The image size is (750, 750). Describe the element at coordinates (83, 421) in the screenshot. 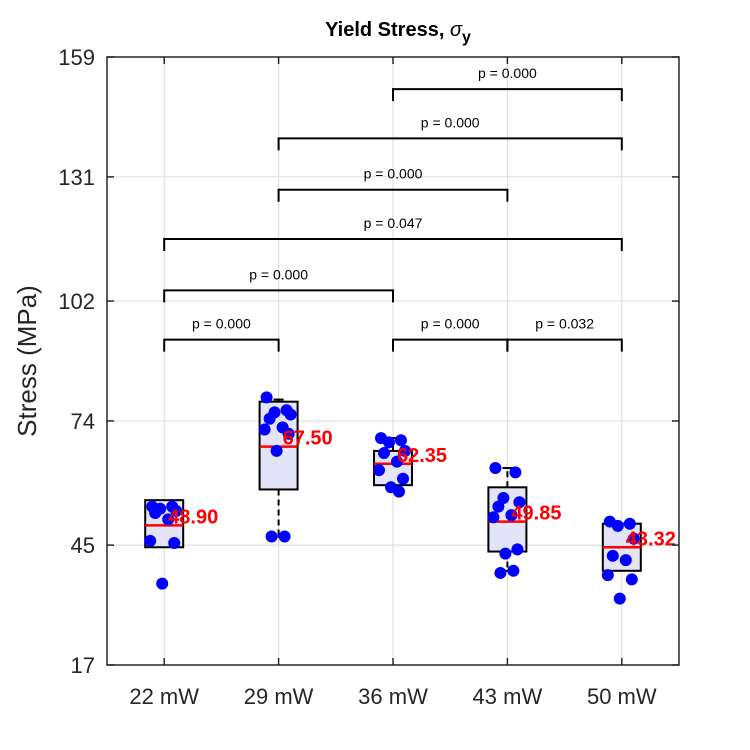

I see `y-tick-label-74: 74` at that location.